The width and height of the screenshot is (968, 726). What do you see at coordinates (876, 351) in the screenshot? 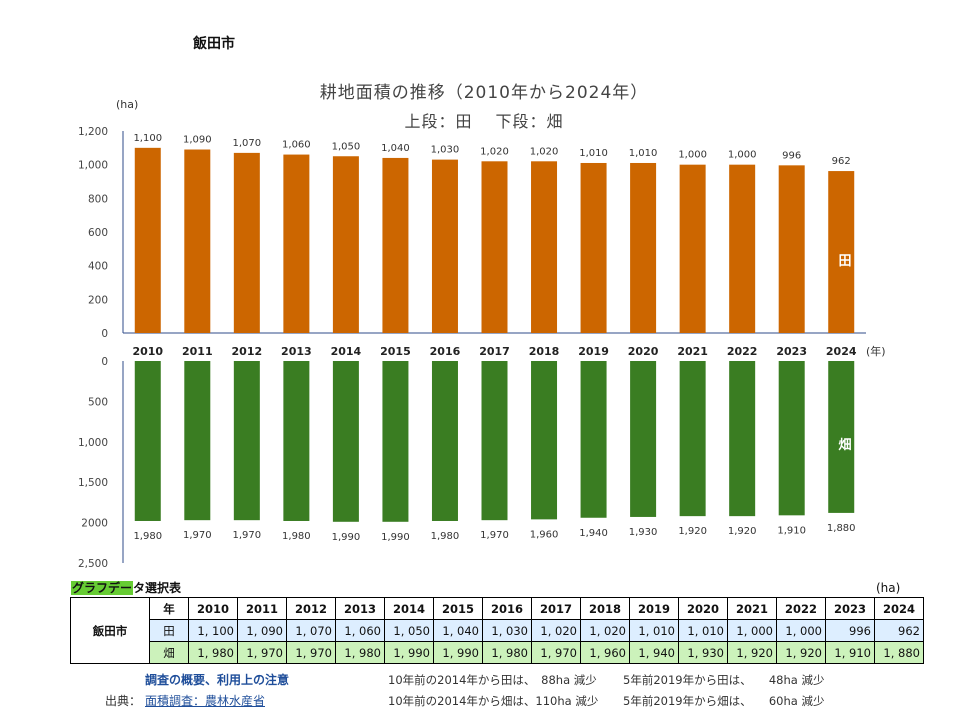
I see `x-unit-label: (年)` at bounding box center [876, 351].